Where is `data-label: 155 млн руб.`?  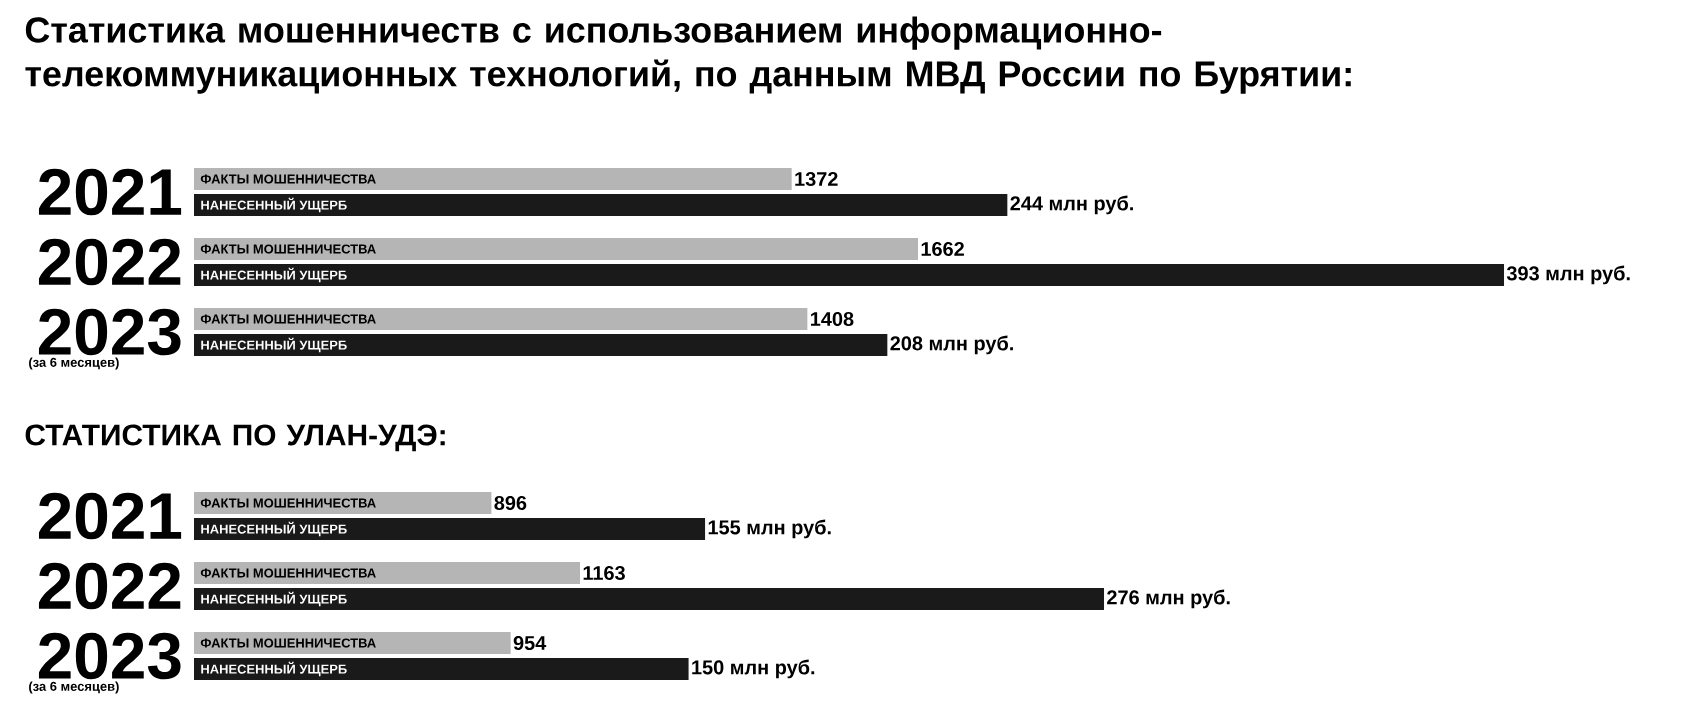 data-label: 155 млн руб. is located at coordinates (769, 529).